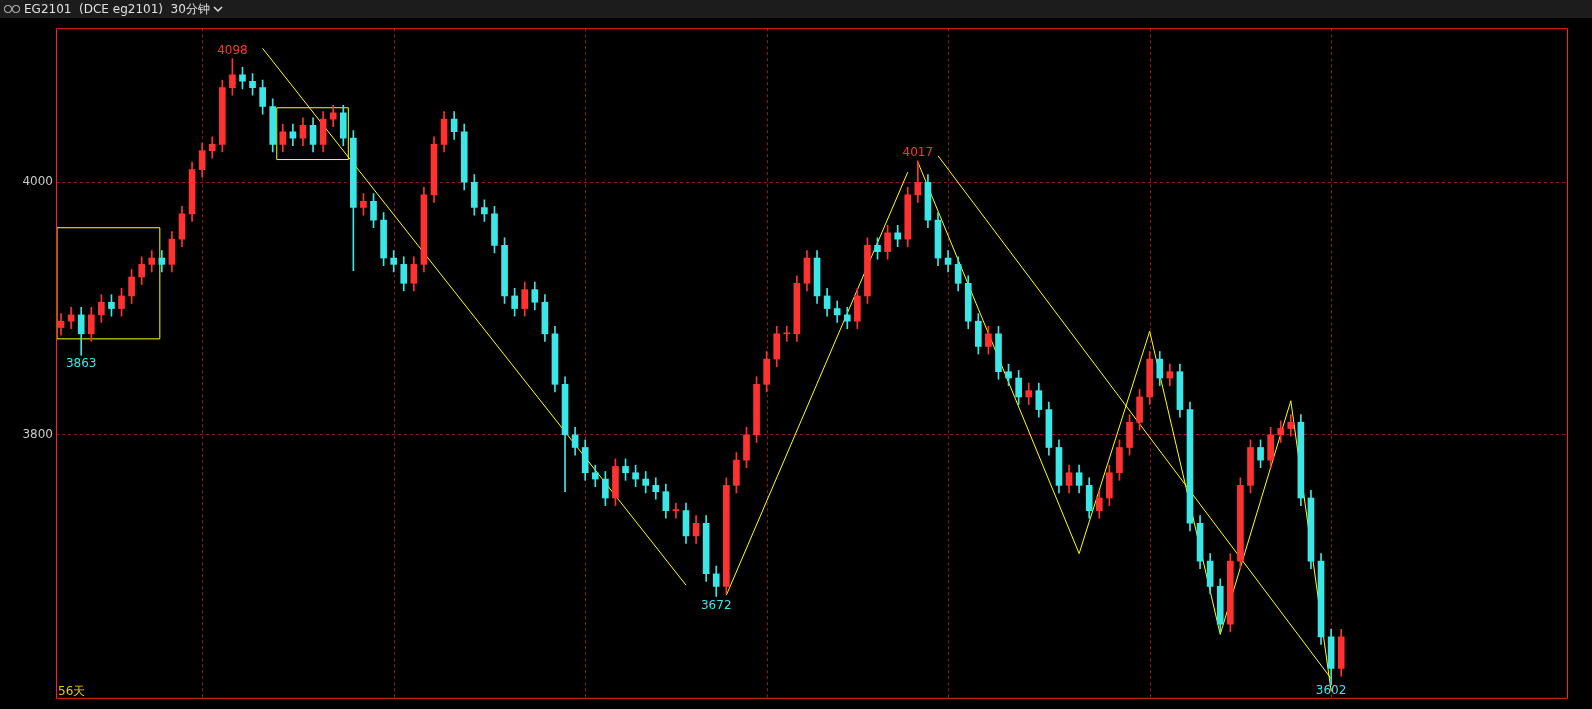  I want to click on annotation: 3863, so click(81, 363).